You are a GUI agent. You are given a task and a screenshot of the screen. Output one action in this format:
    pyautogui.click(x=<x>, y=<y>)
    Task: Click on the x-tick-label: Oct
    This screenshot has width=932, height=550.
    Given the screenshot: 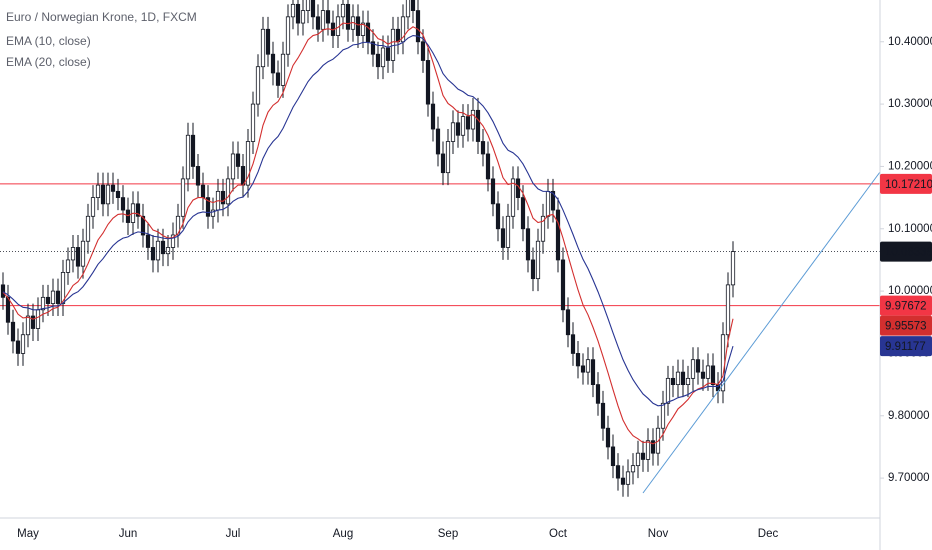 What is the action you would take?
    pyautogui.click(x=558, y=534)
    